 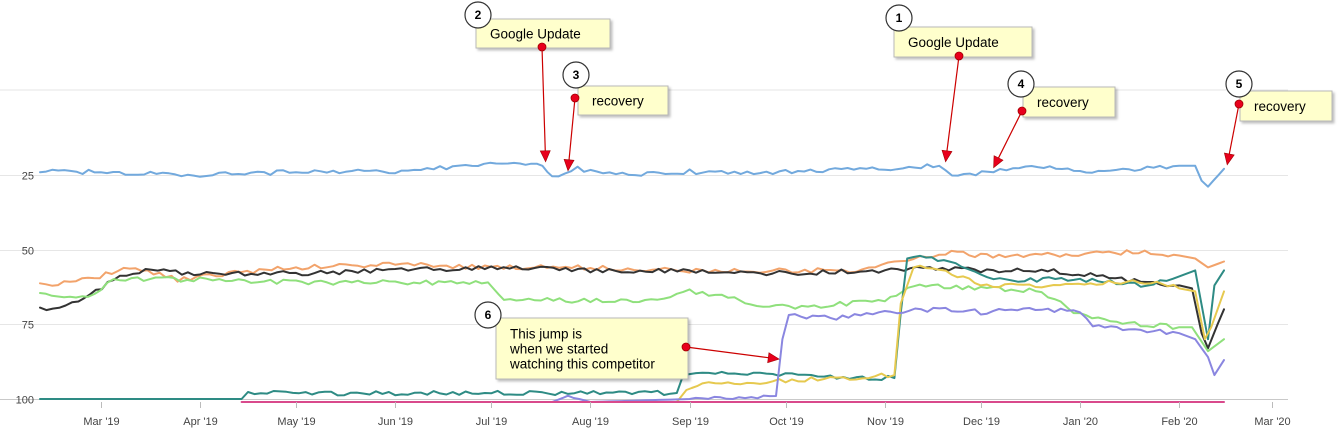 I want to click on annotation-4: recovery 4, so click(x=1054, y=119).